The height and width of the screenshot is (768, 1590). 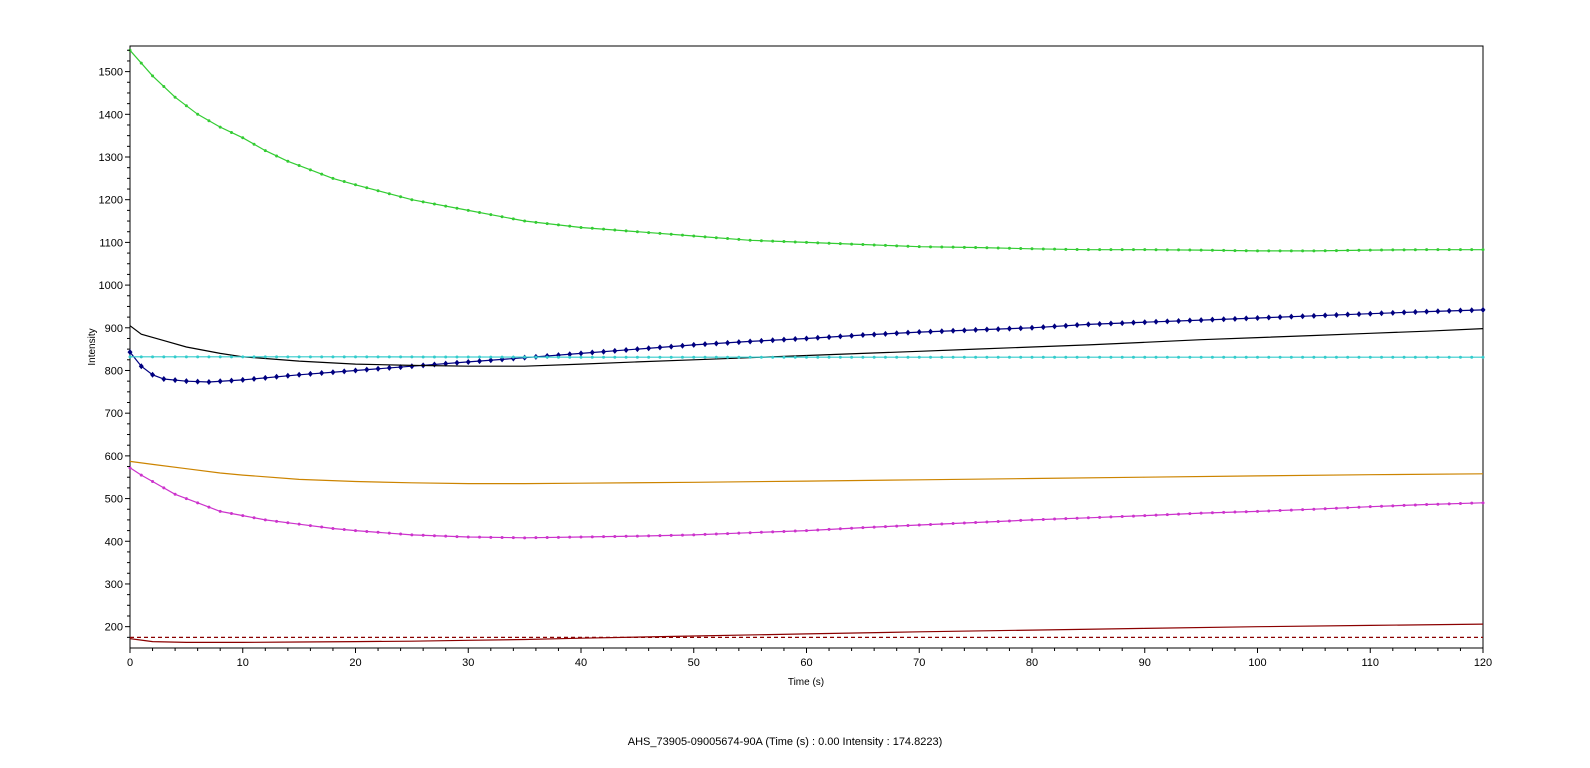 What do you see at coordinates (111, 243) in the screenshot?
I see `y-tick-label: 1100` at bounding box center [111, 243].